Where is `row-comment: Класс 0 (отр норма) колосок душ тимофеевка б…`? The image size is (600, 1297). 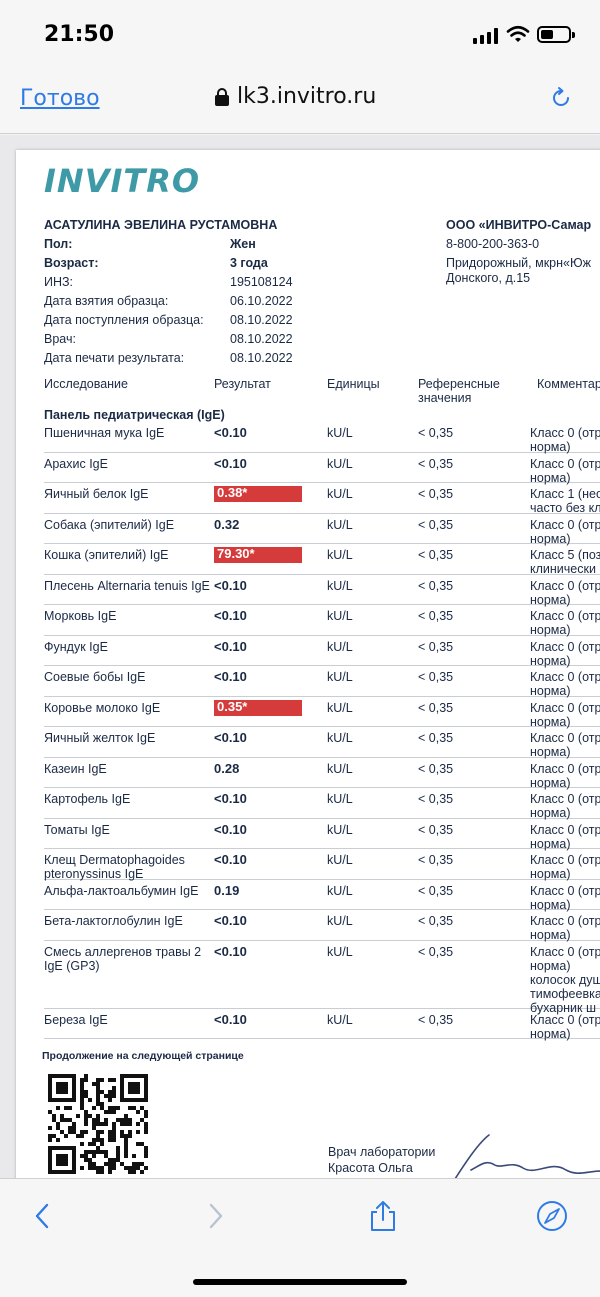 row-comment: Класс 0 (отр норма) колосок душ тимофеевка б… is located at coordinates (565, 980).